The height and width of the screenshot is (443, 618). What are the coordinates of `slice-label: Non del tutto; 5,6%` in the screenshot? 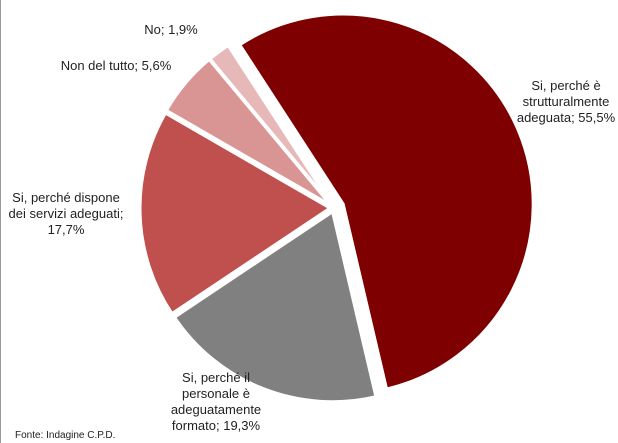 It's located at (116, 65).